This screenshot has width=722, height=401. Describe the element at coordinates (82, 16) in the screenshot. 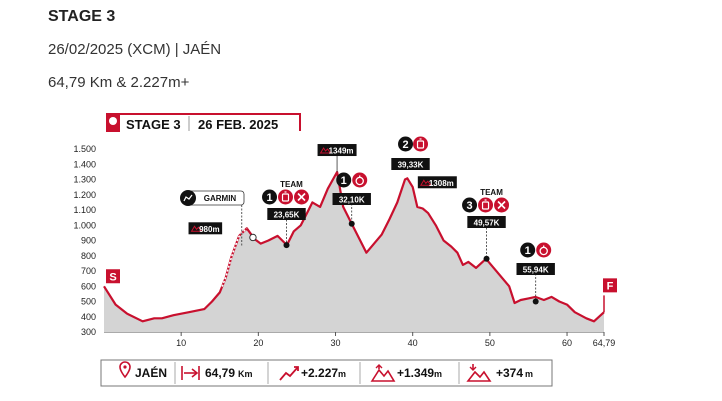

I see `stage-title: STAGE 3` at that location.